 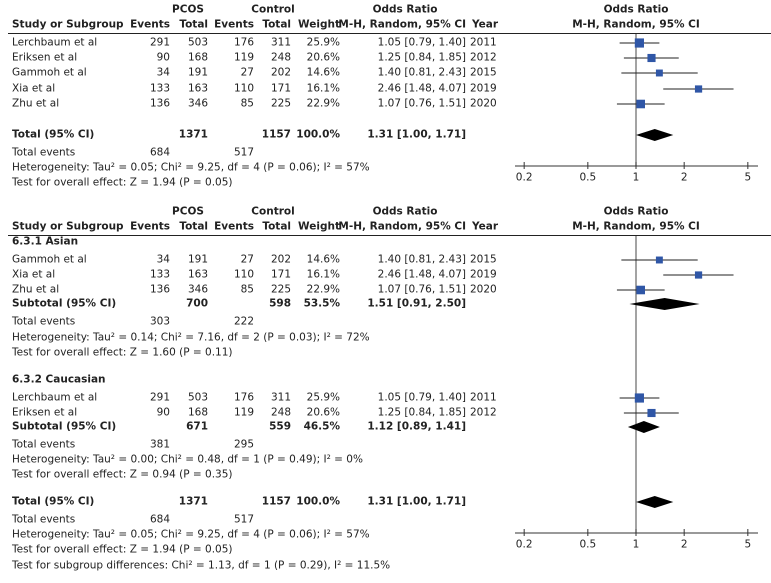 What do you see at coordinates (421, 72) in the screenshot?
I see `odds-ratio-ci: 1.40 [0.81, 2.43]` at bounding box center [421, 72].